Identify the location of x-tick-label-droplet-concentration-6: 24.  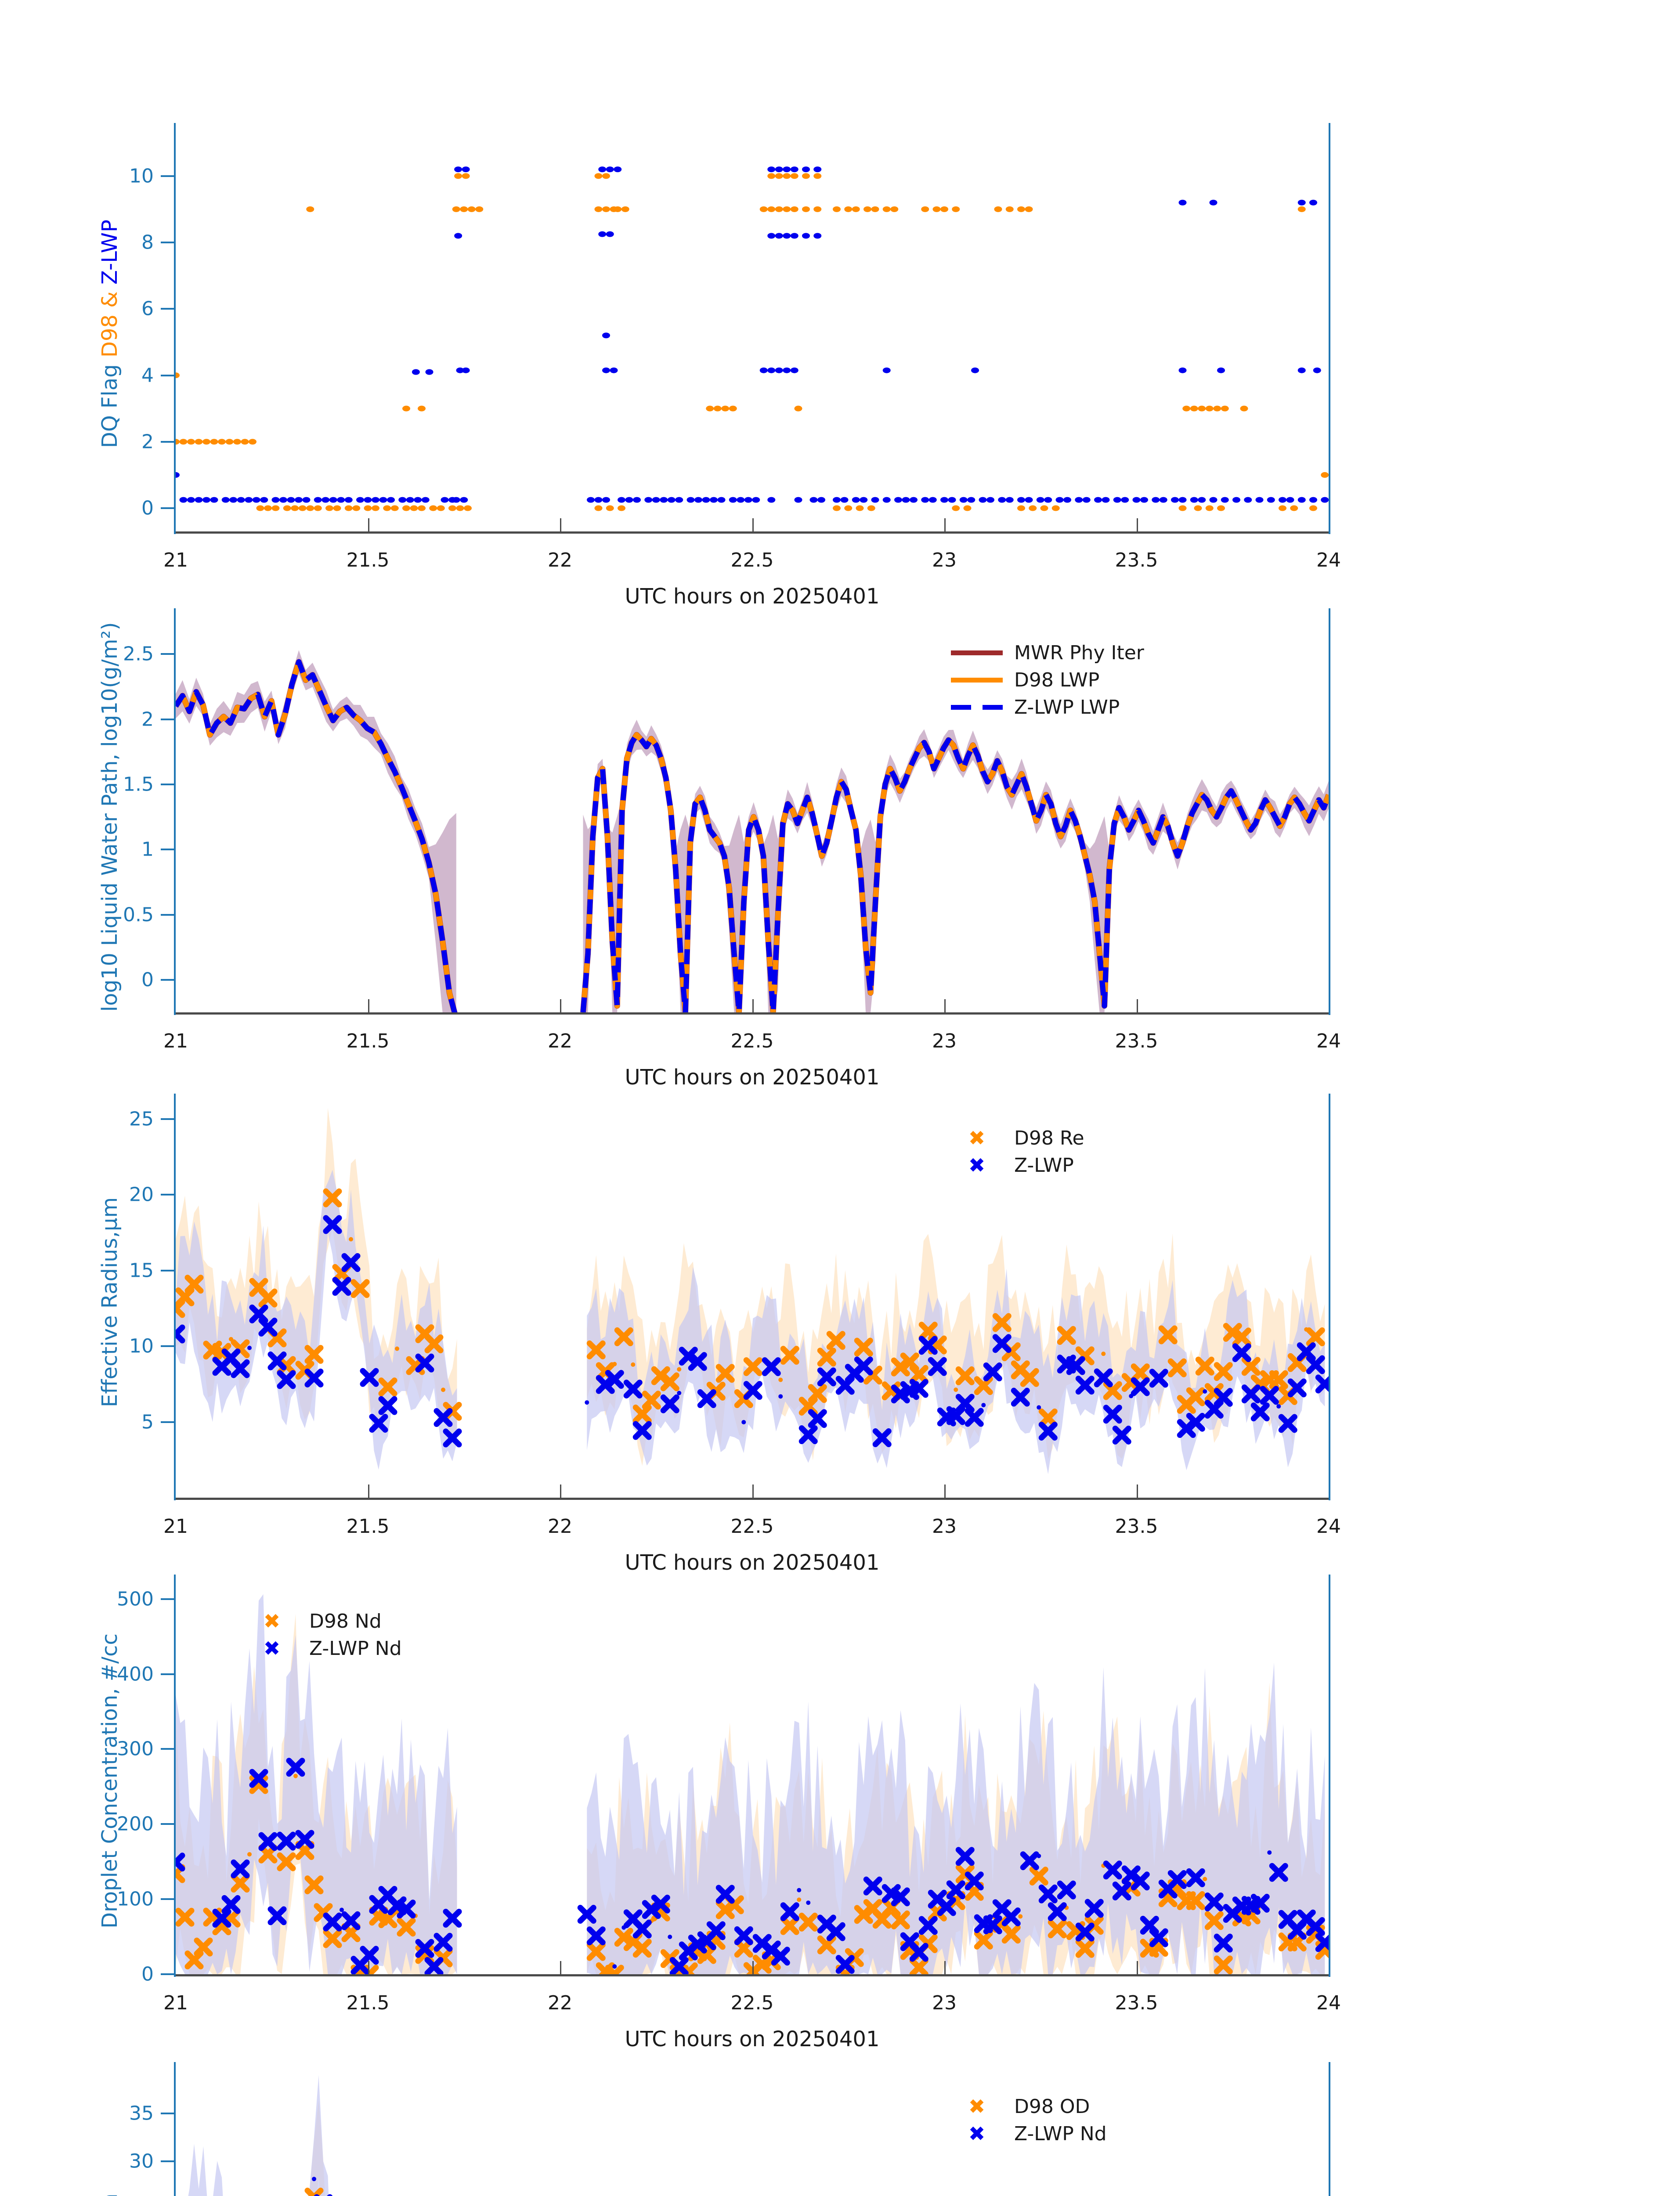
(1328, 2003).